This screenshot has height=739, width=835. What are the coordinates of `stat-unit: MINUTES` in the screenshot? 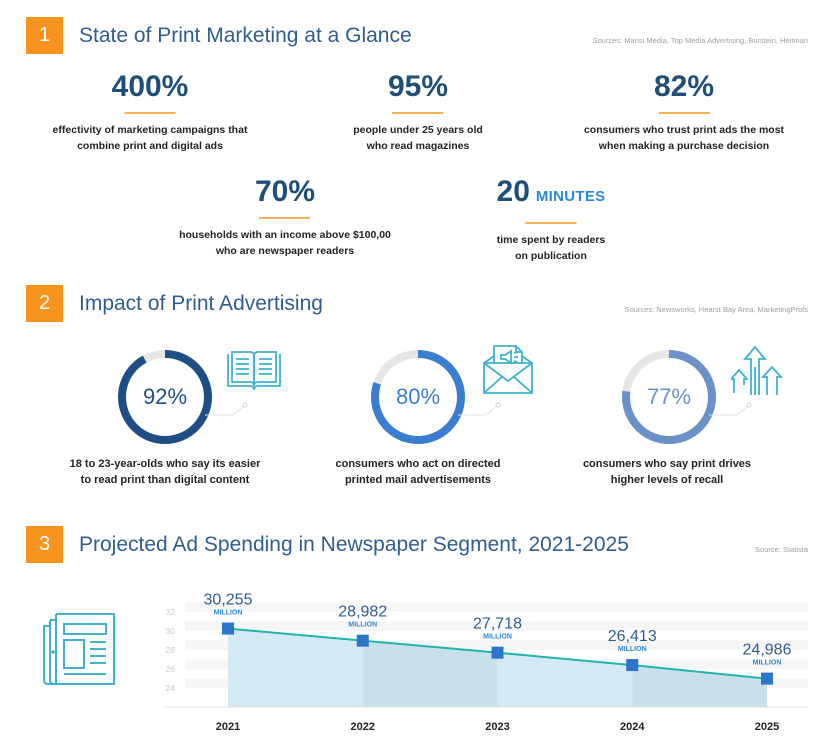 It's located at (570, 196).